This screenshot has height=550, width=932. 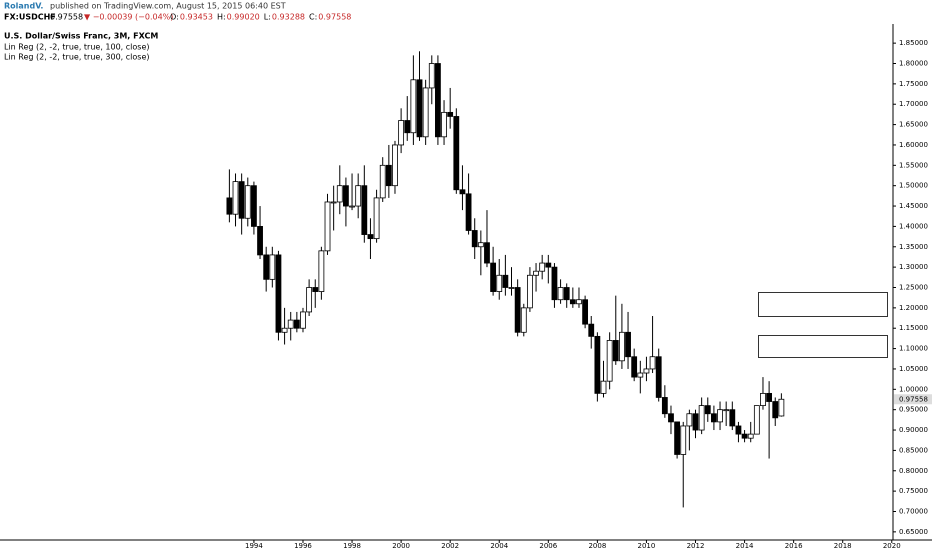 I want to click on last-price-box, so click(x=913, y=399).